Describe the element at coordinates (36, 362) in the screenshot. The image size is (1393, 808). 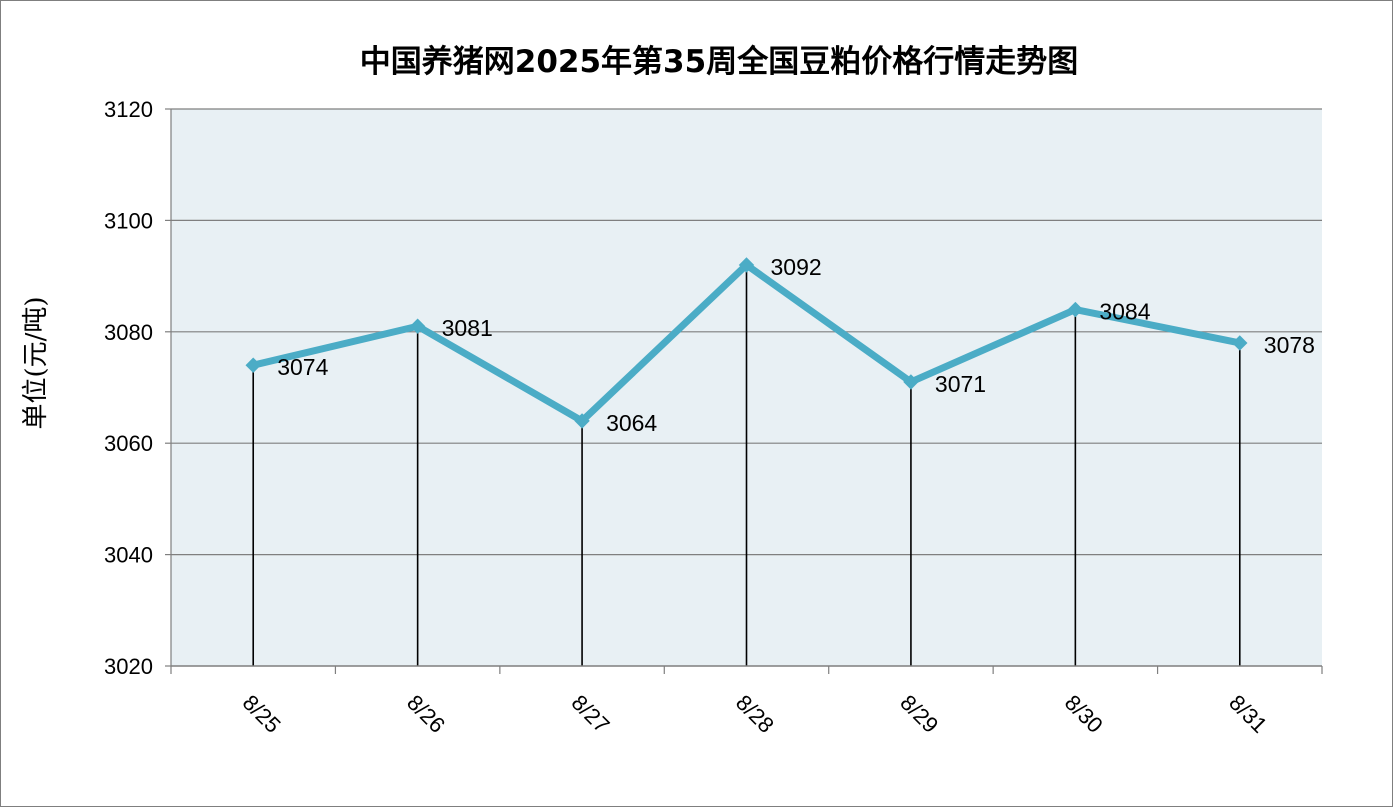
I see `y-axis-label: 单位(元/吨)` at that location.